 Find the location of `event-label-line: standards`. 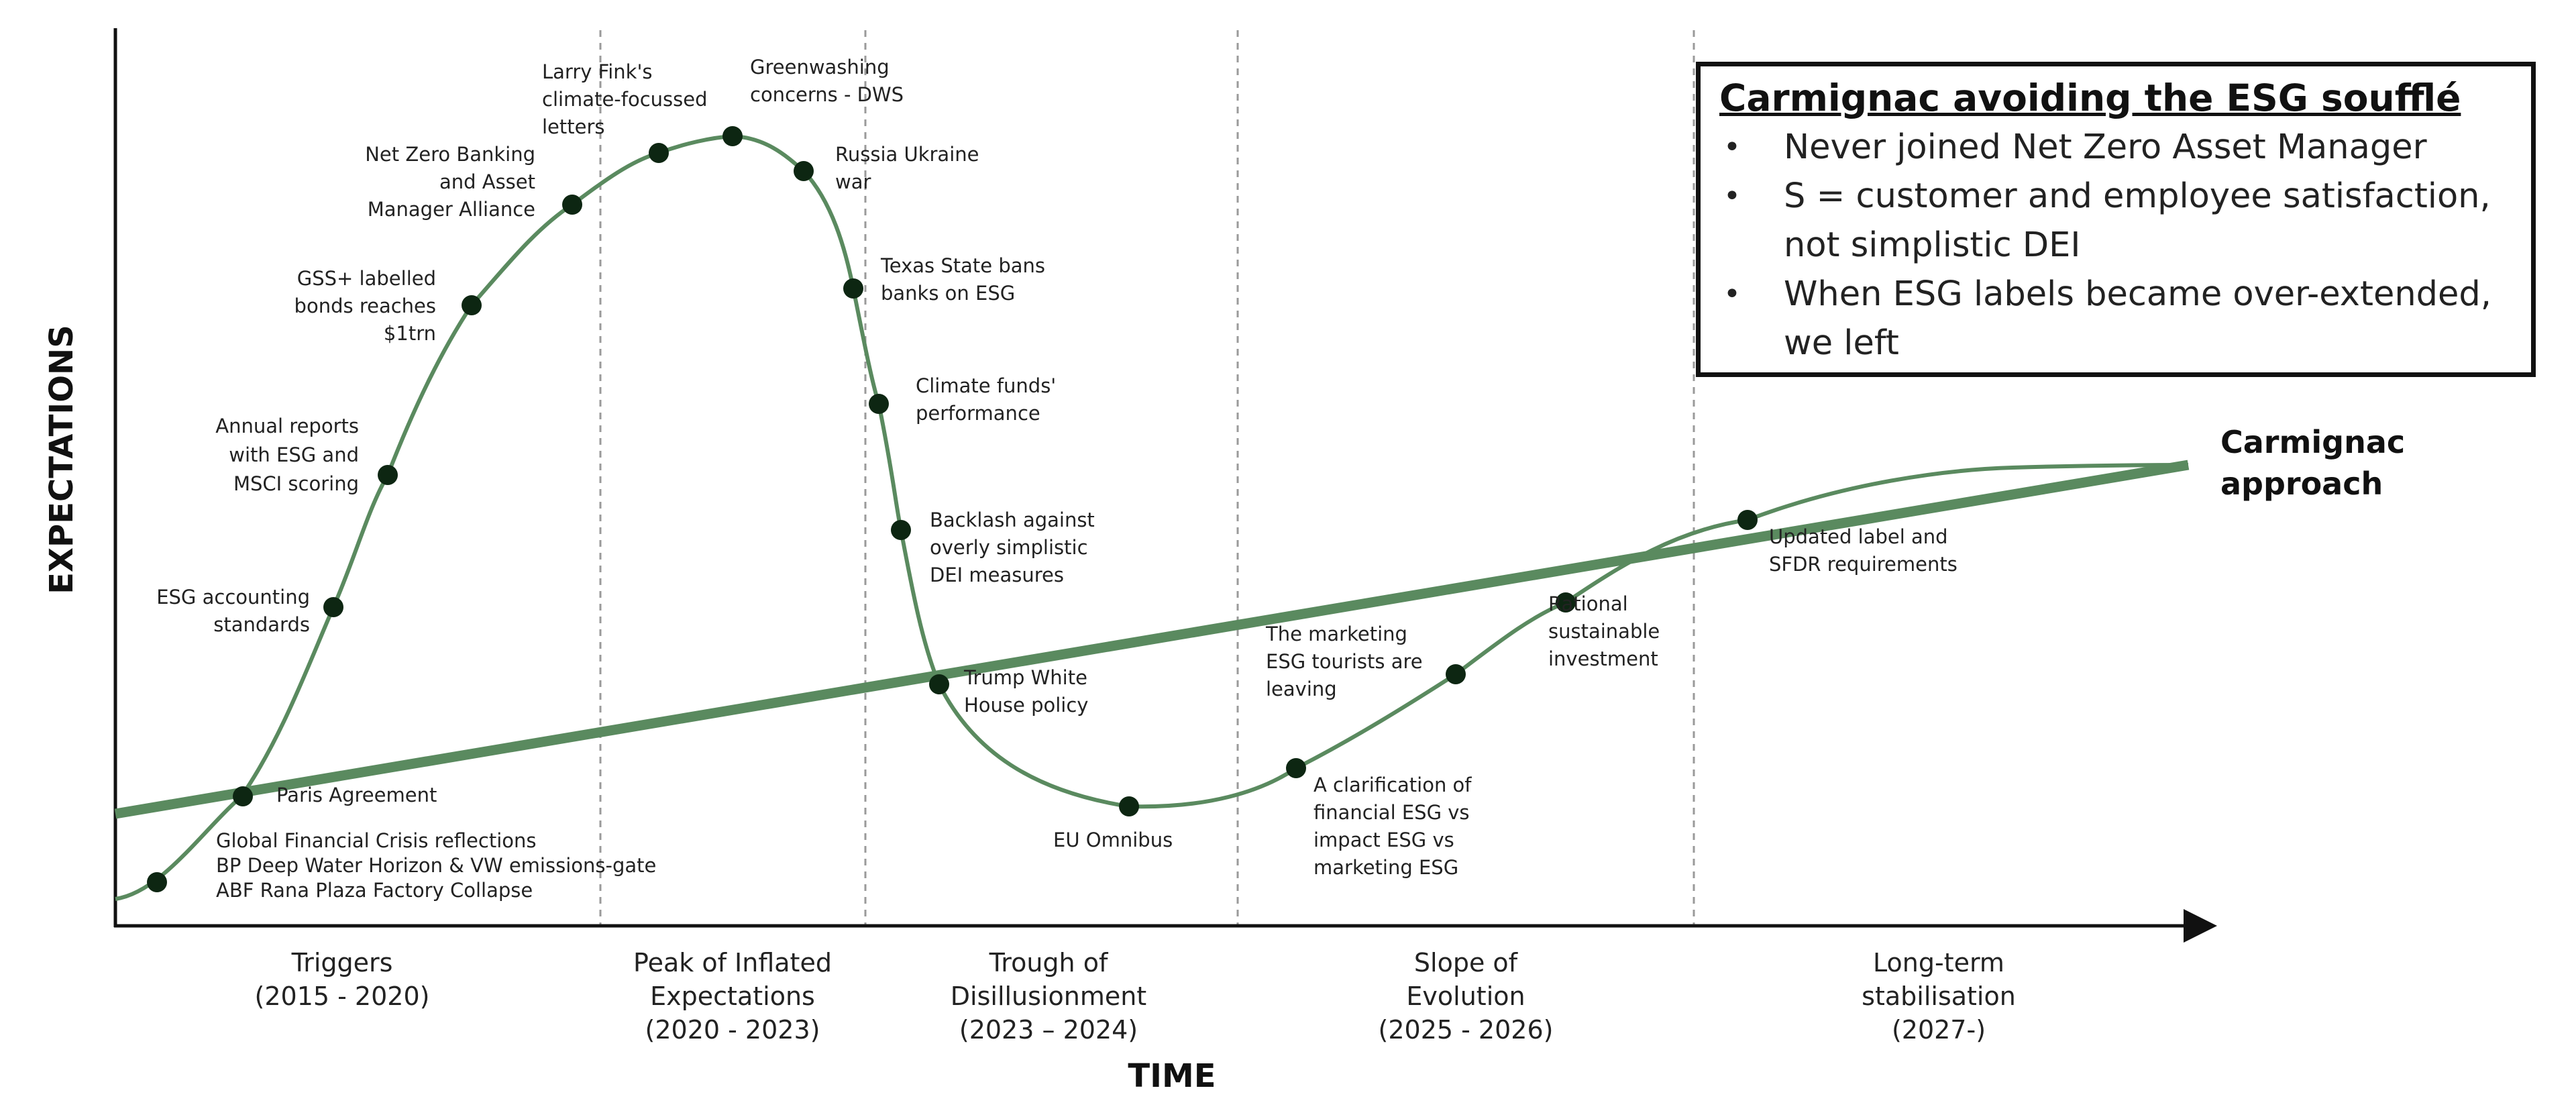

event-label-line: standards is located at coordinates (261, 624).